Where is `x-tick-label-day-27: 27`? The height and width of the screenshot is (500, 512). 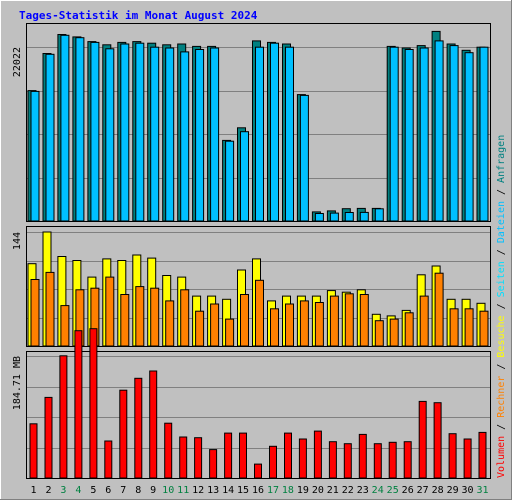 x-tick-label-day-27: 27 is located at coordinates (423, 490).